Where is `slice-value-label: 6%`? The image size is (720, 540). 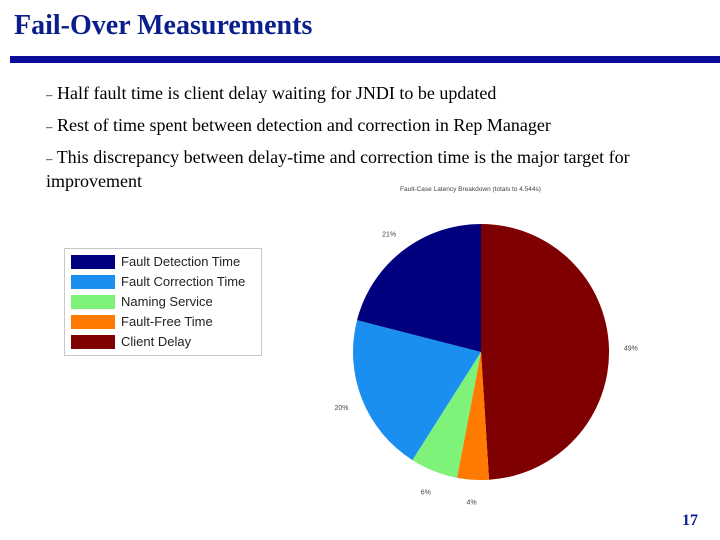
slice-value-label: 6% is located at coordinates (426, 493).